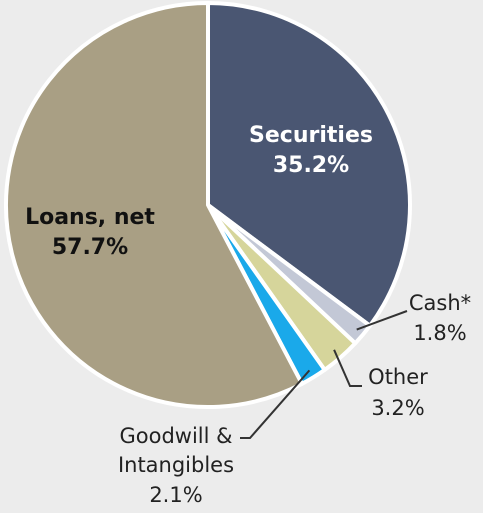 This screenshot has height=513, width=483. Describe the element at coordinates (90, 217) in the screenshot. I see `slice-label-loans: Loans, net` at that location.